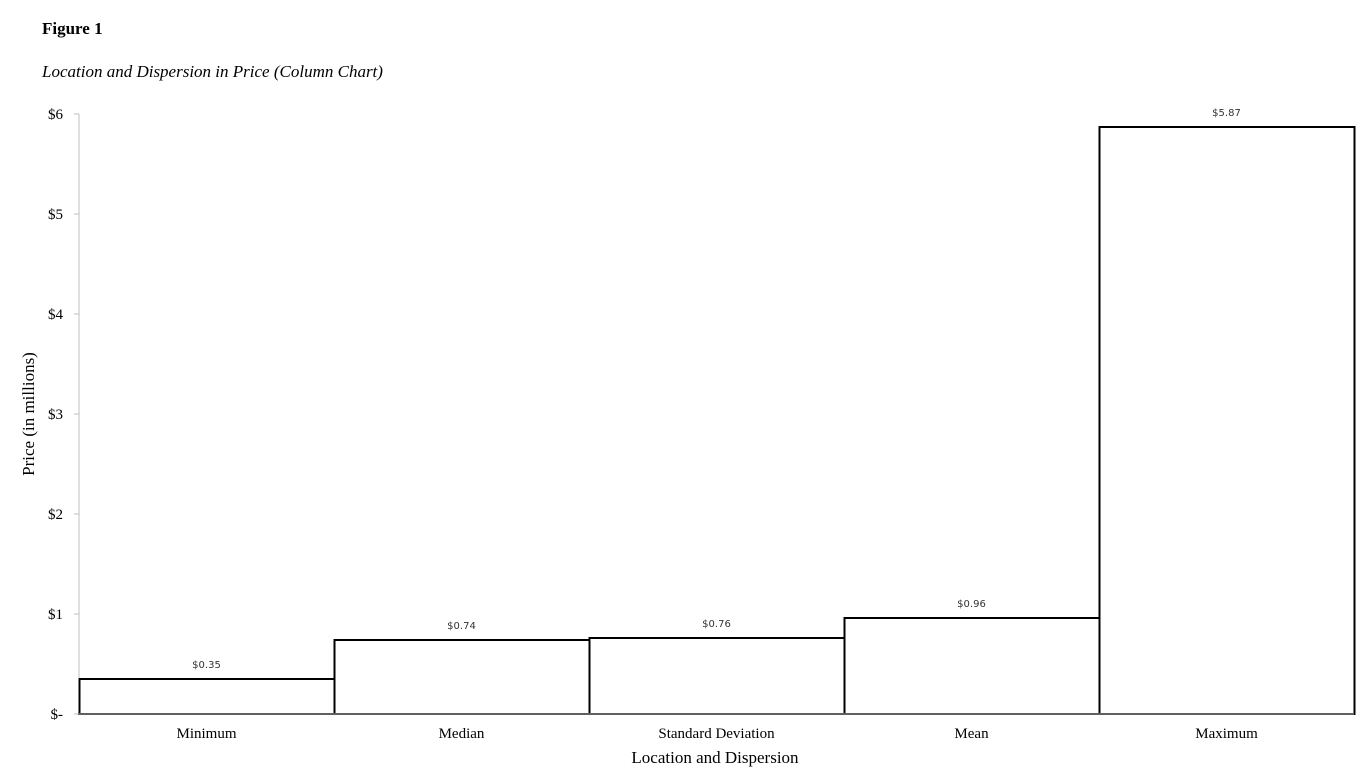 The image size is (1368, 784). What do you see at coordinates (461, 626) in the screenshot?
I see `data-label: $0.74` at bounding box center [461, 626].